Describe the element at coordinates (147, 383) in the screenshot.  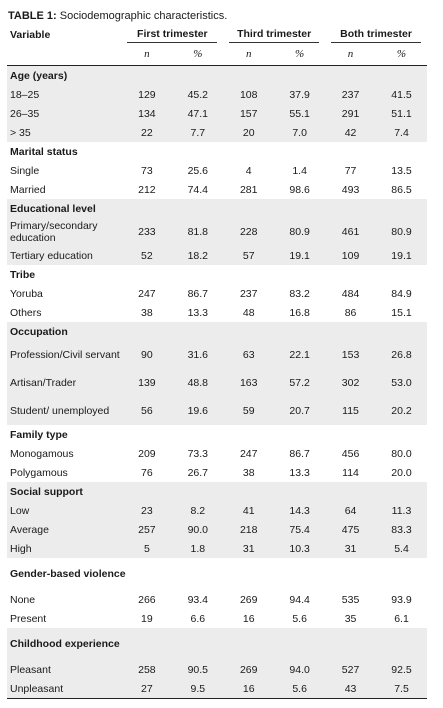
I see `count-cell: 139` at that location.